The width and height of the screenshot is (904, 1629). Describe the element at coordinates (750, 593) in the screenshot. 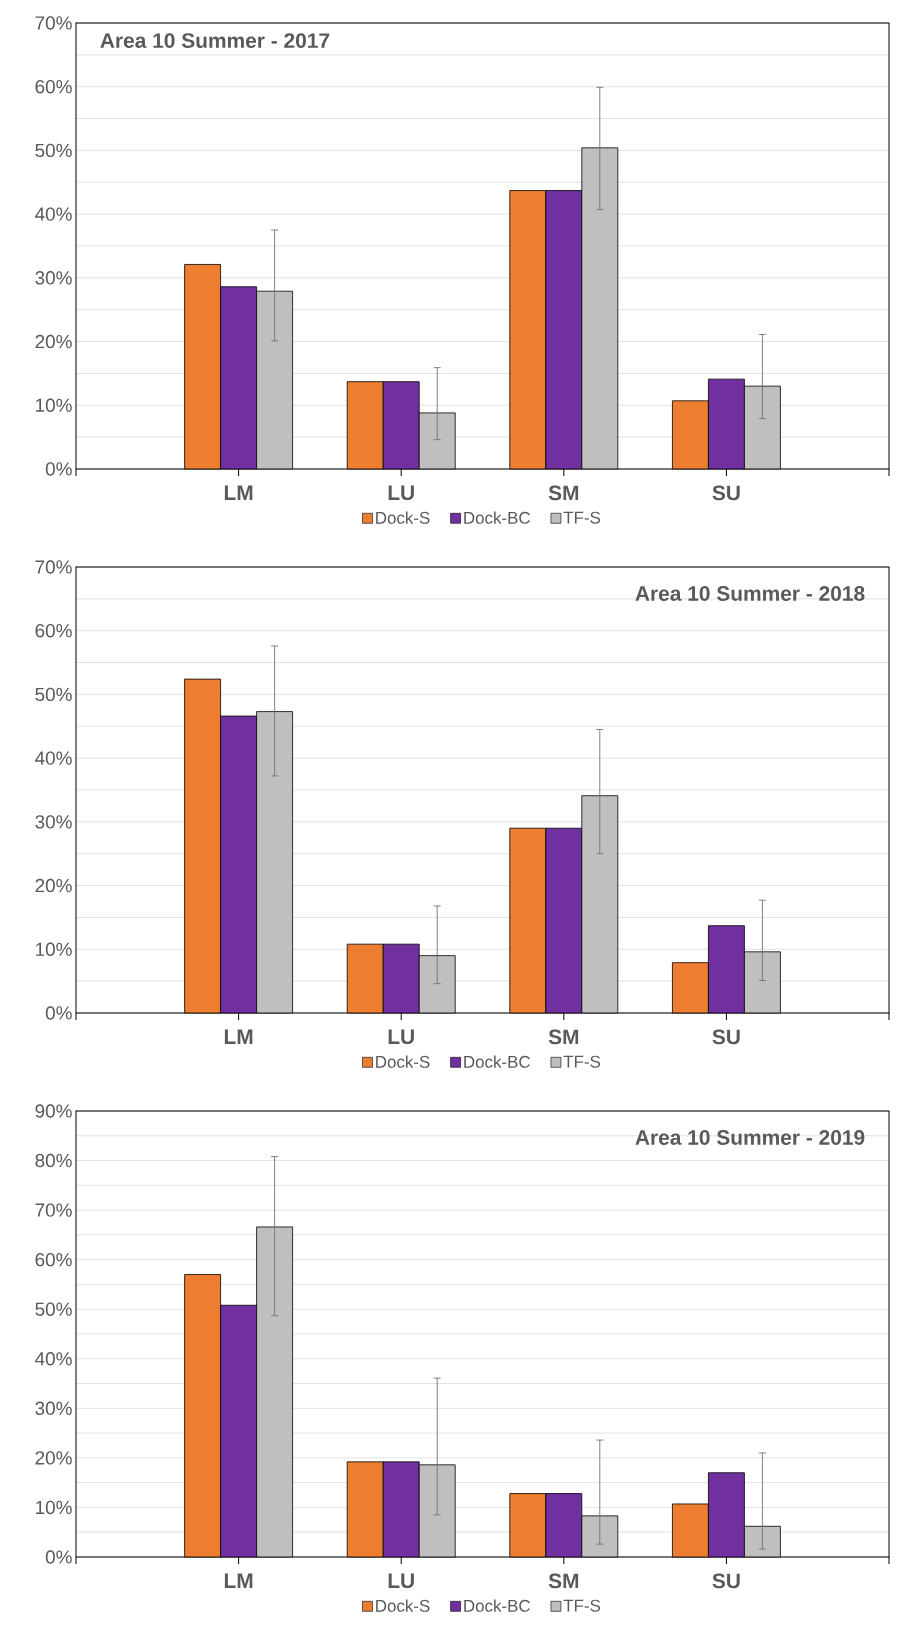

I see `text: Area 10 Summer - 2018` at that location.